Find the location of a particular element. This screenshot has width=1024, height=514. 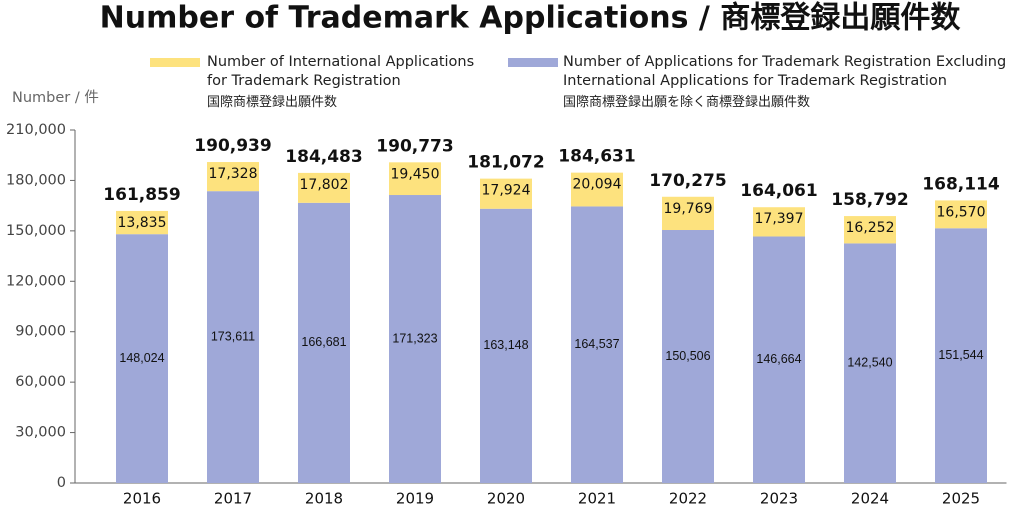

y-axis-label: Number / 件 is located at coordinates (55, 97).